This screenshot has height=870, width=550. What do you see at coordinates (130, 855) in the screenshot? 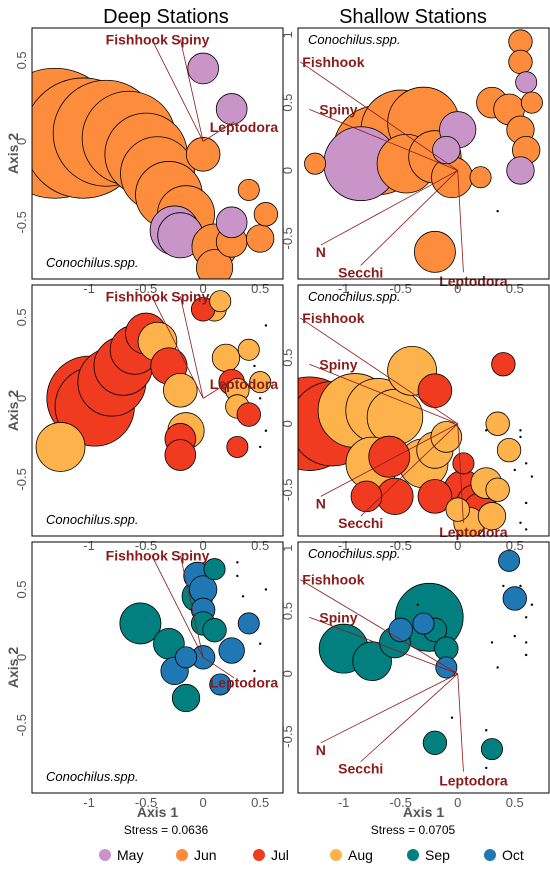
I see `legend-label: May` at bounding box center [130, 855].